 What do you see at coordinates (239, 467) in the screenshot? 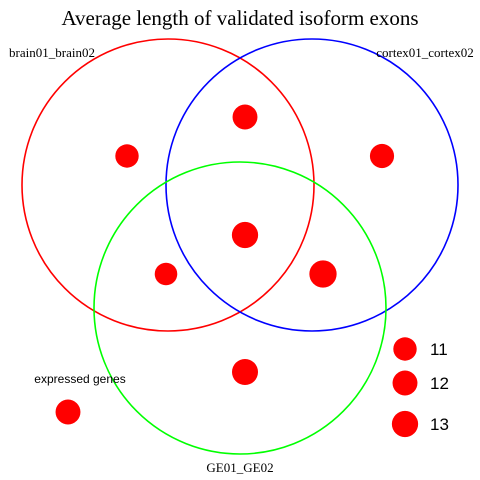
I see `set-label-3: GE01_GE02` at bounding box center [239, 467].